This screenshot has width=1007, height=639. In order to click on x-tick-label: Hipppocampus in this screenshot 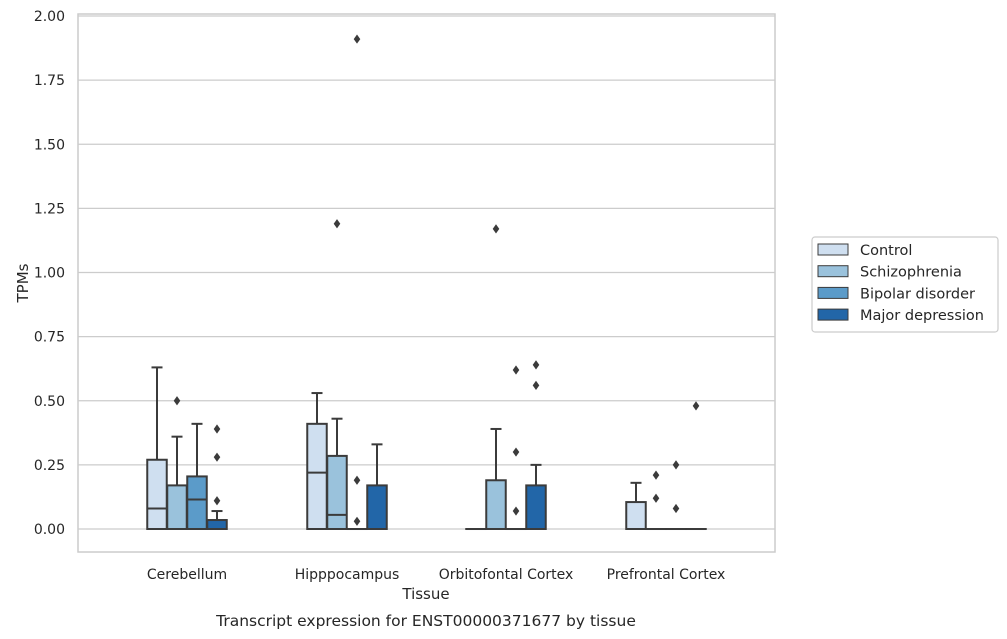, I will do `click(347, 575)`.